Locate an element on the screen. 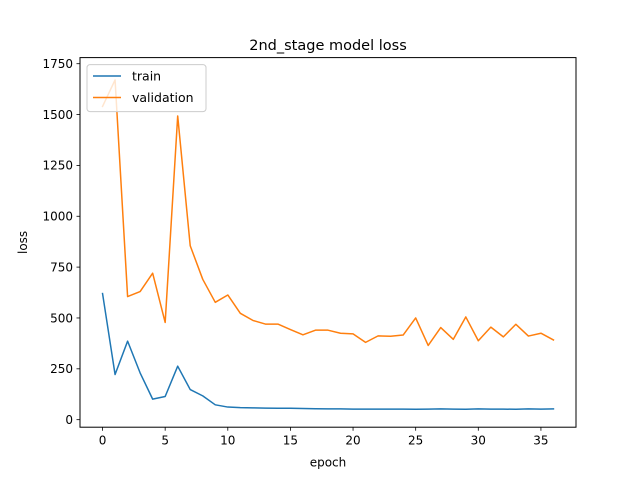 The height and width of the screenshot is (480, 640). y-tick-label: 1750 is located at coordinates (57, 64).